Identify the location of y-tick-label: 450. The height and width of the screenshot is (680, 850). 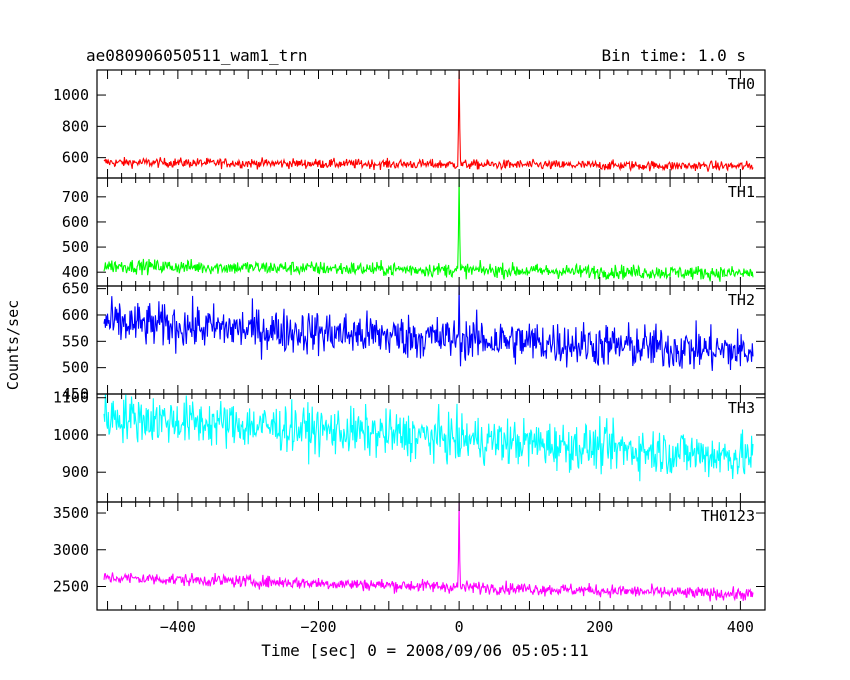
(75, 394).